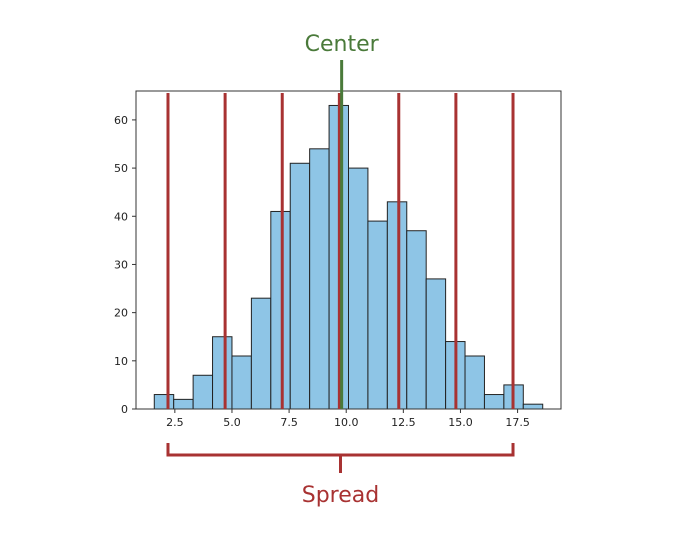 This screenshot has width=690, height=538. What do you see at coordinates (340, 450) in the screenshot?
I see `spread-bracket` at bounding box center [340, 450].